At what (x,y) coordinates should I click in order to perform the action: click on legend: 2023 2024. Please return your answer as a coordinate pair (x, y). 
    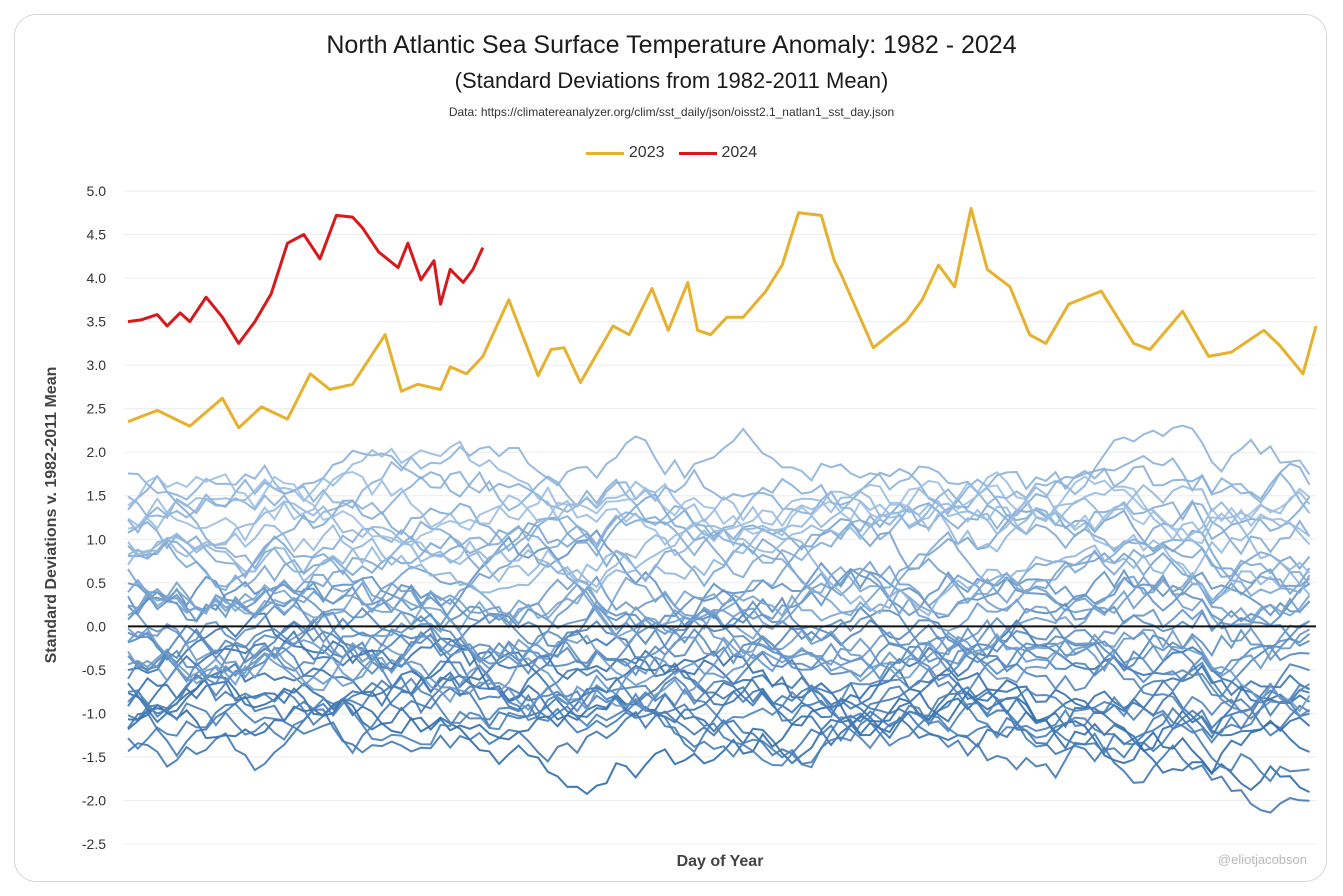
    Looking at the image, I should click on (671, 153).